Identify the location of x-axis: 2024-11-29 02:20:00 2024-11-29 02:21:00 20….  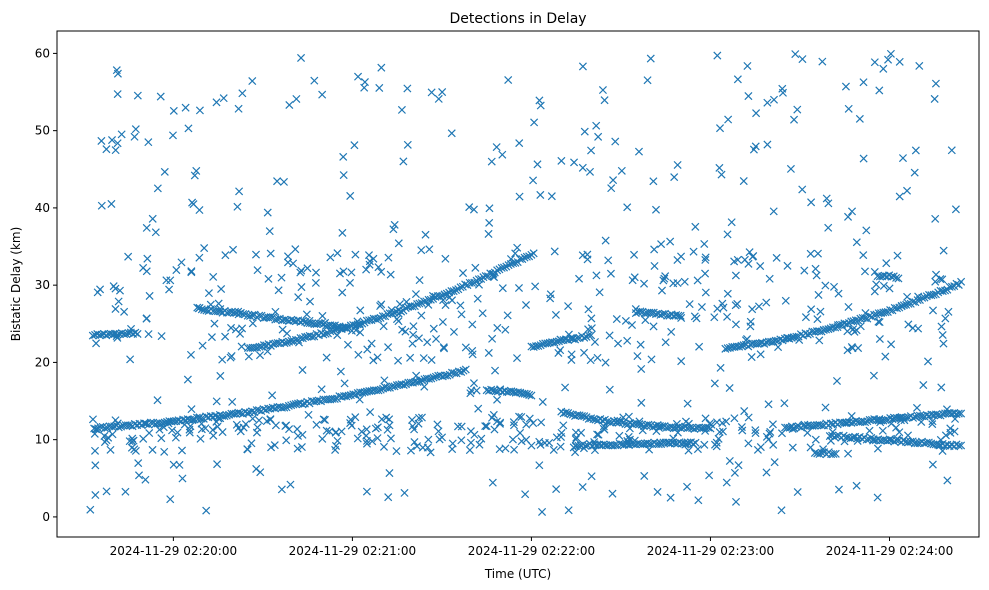
(531, 547).